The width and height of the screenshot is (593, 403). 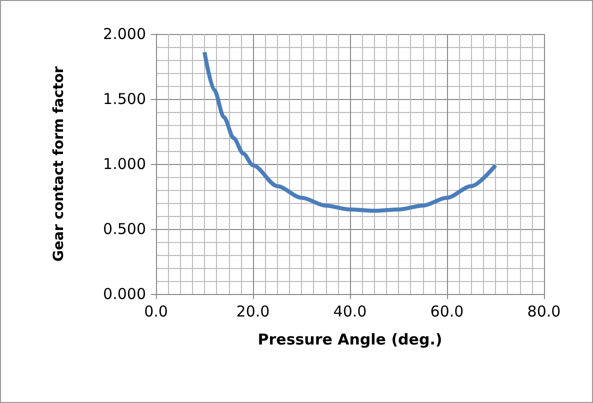 I want to click on y-tick-label: 0.500, so click(x=124, y=229).